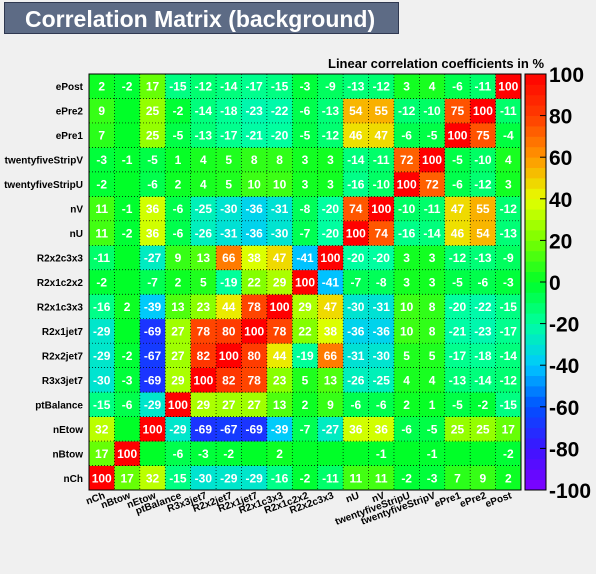  What do you see at coordinates (570, 491) in the screenshot?
I see `colorbar-tick-label: -100` at bounding box center [570, 491].